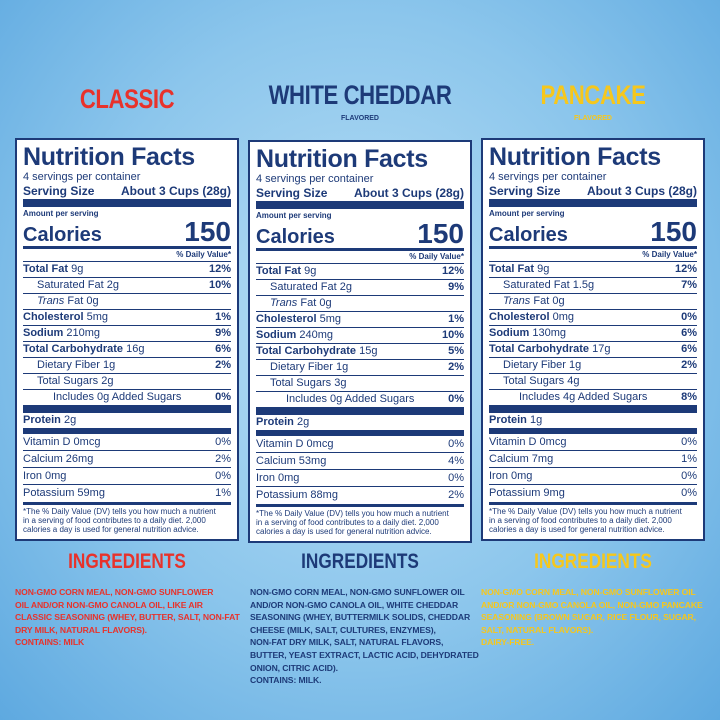 The image size is (720, 720). I want to click on ingredients-line: AND/OR NON-GMO CANOLA OIL, WHITE CHEDDAR, so click(354, 604).